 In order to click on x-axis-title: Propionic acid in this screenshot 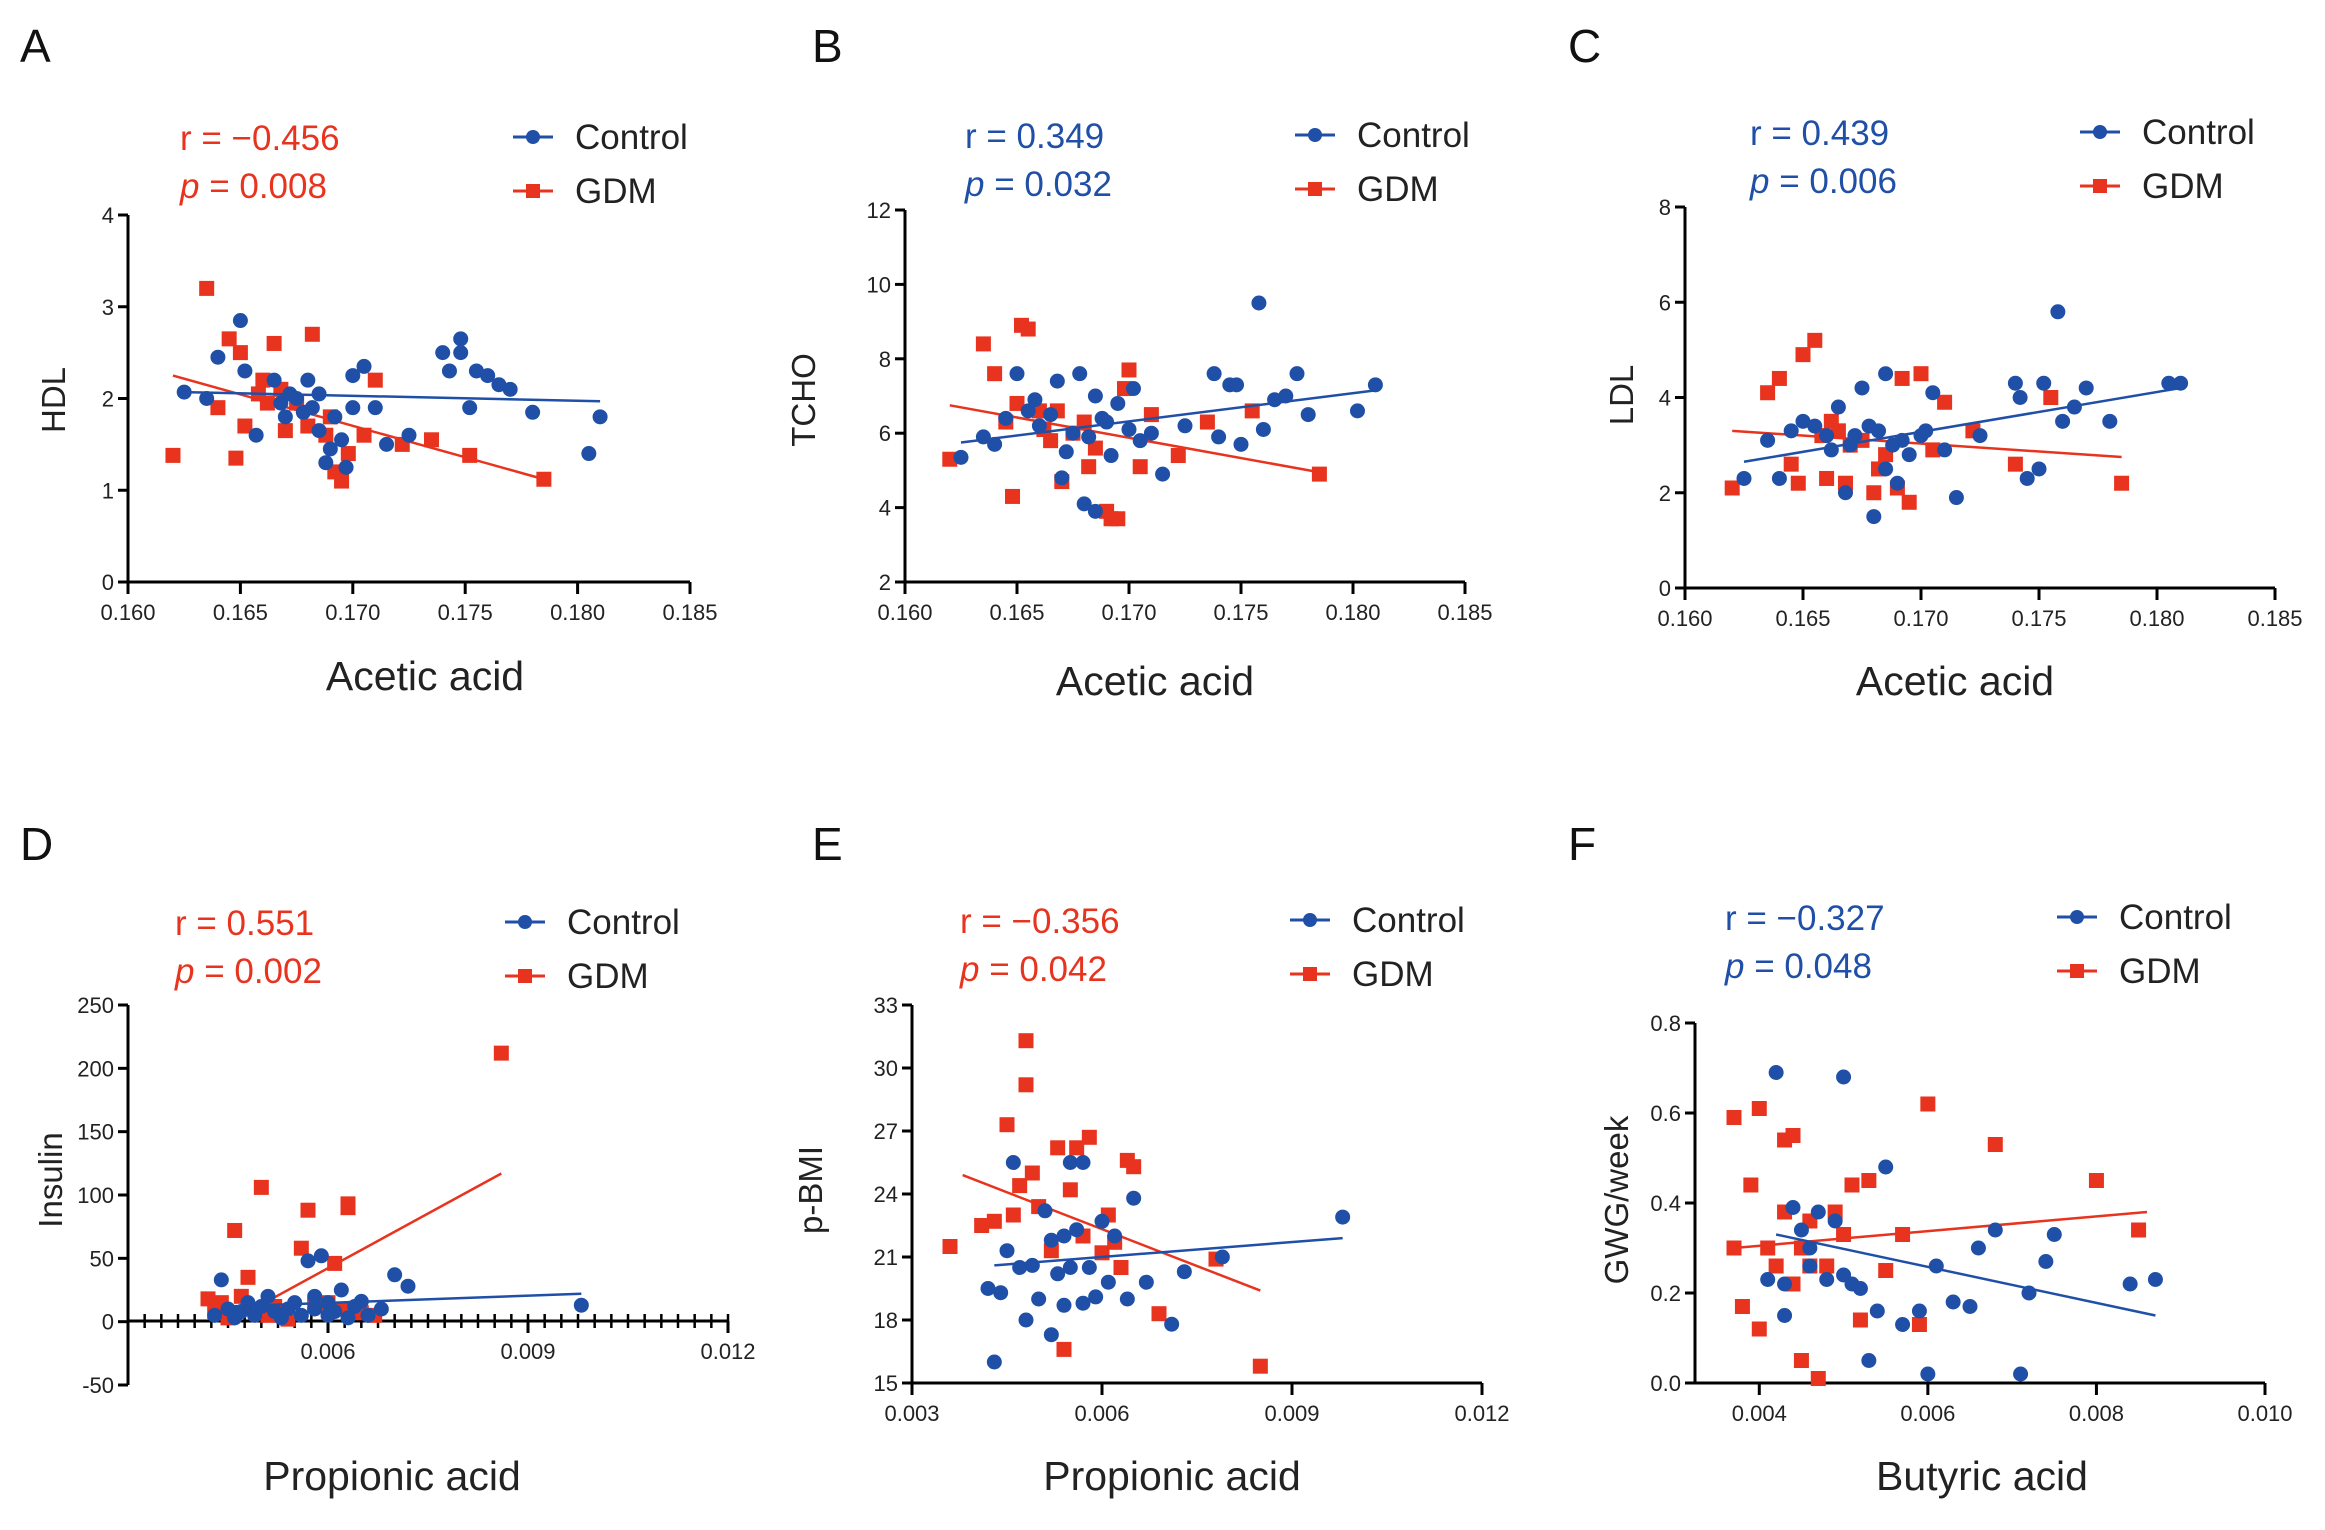, I will do `click(392, 1476)`.